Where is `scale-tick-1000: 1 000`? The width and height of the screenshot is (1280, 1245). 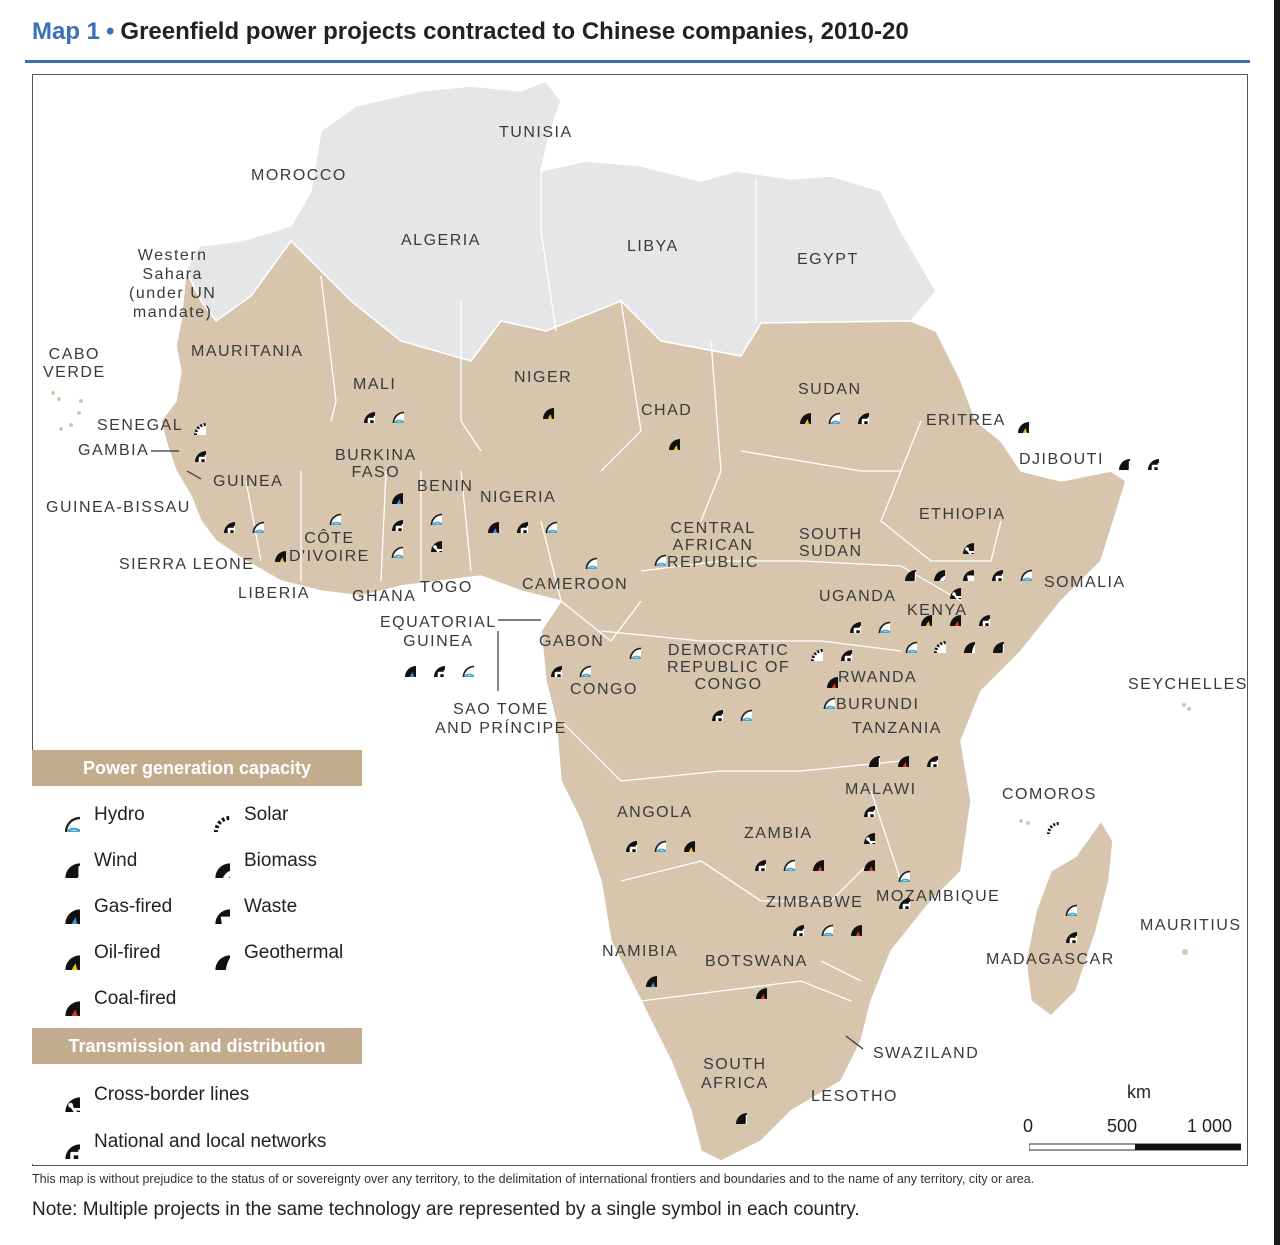
scale-tick-1000: 1 000 is located at coordinates (1210, 1126).